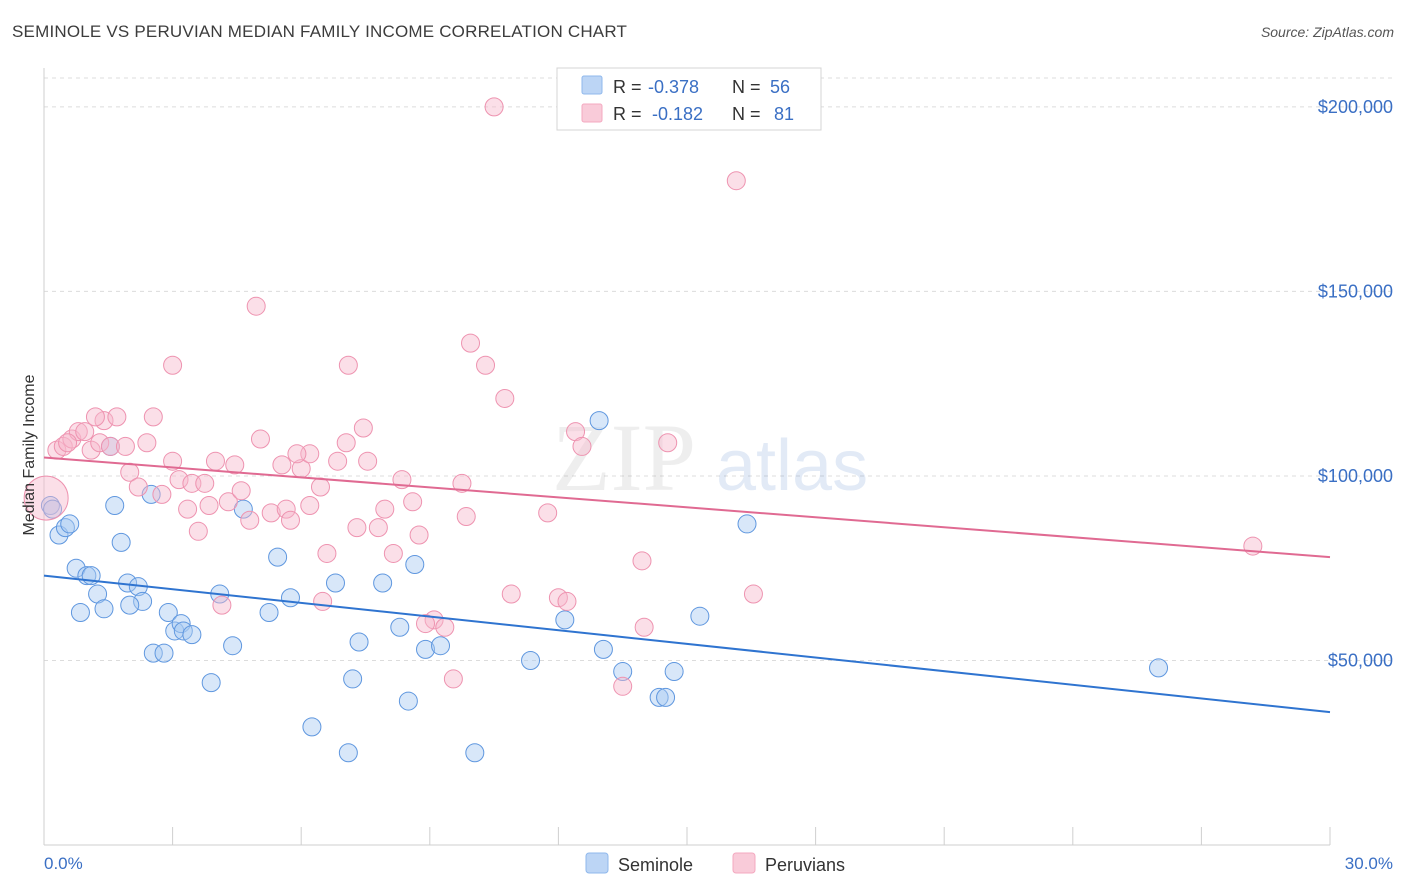  Describe the element at coordinates (689, 99) in the screenshot. I see `legend: R = -0.378 N = 56 R = -0.182 N = 81` at that location.